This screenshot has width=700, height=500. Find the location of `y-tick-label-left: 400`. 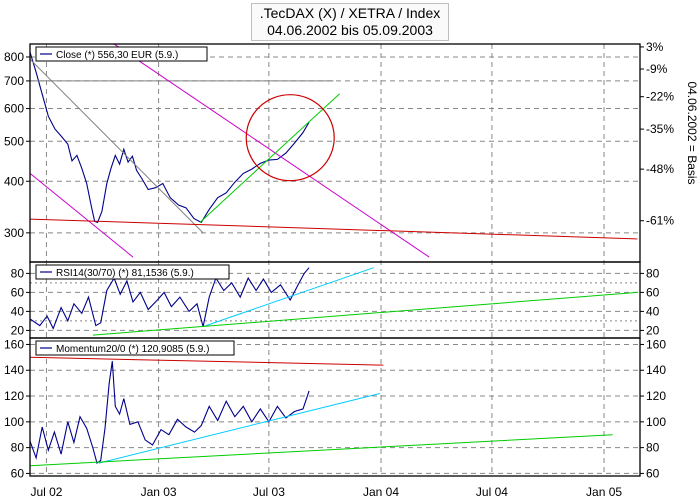

y-tick-label-left: 400 is located at coordinates (14, 181).